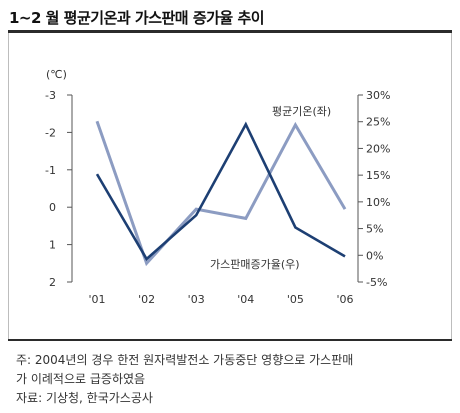 This screenshot has width=460, height=413. Describe the element at coordinates (196, 299) in the screenshot. I see `x-tick-label: '03` at that location.